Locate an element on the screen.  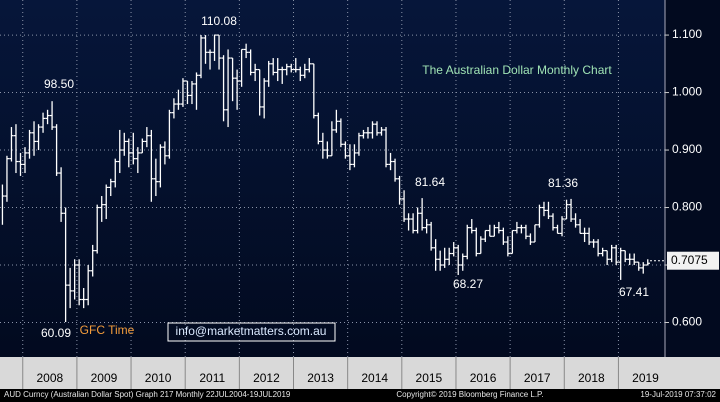
y-axis-area is located at coordinates (692, 178).